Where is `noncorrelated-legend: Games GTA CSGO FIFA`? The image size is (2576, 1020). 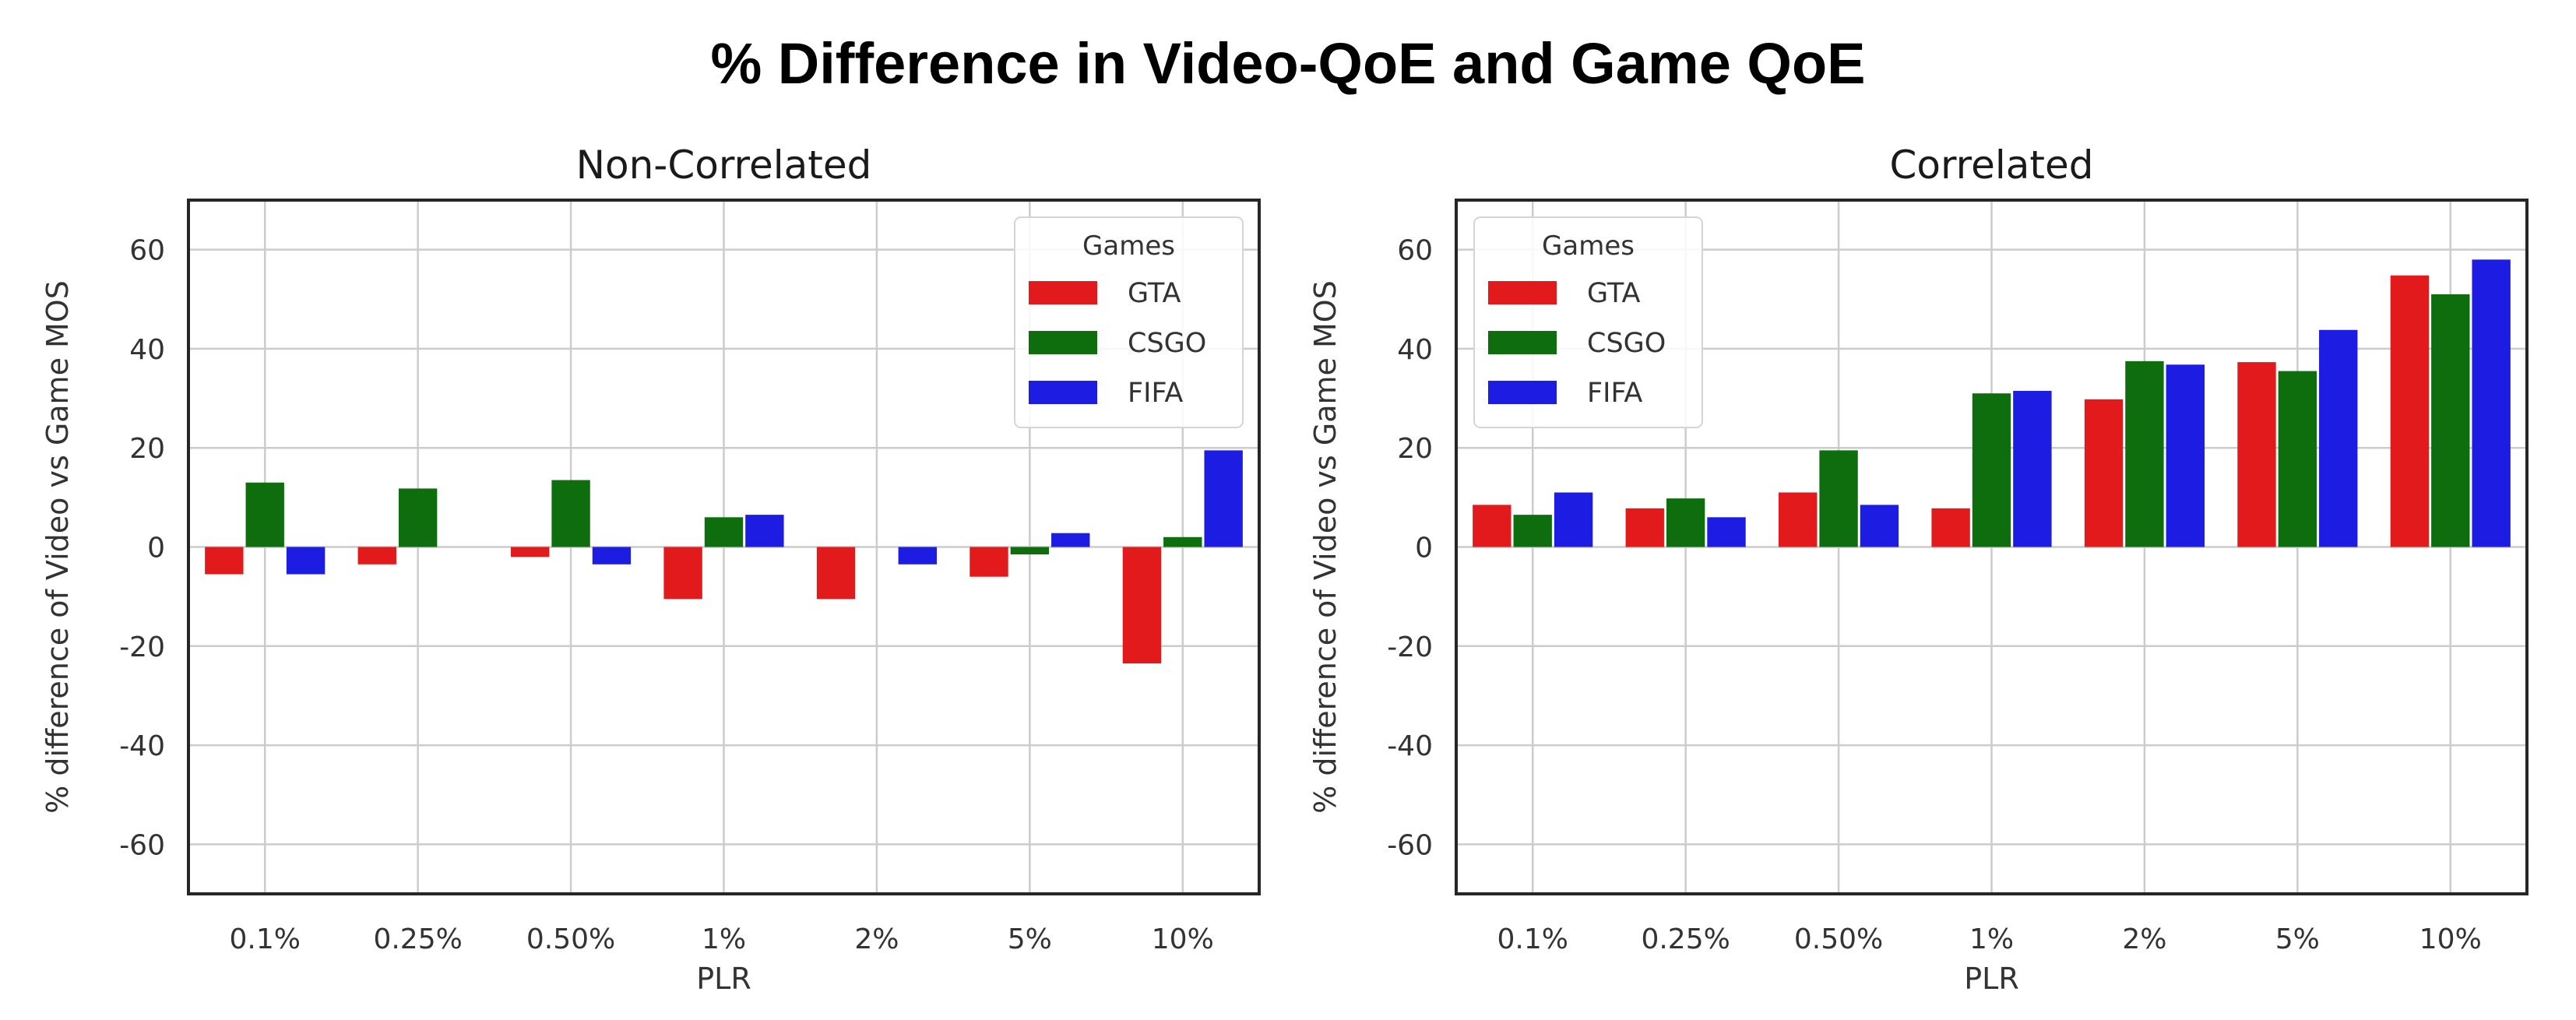
noncorrelated-legend: Games GTA CSGO FIFA is located at coordinates (1129, 322).